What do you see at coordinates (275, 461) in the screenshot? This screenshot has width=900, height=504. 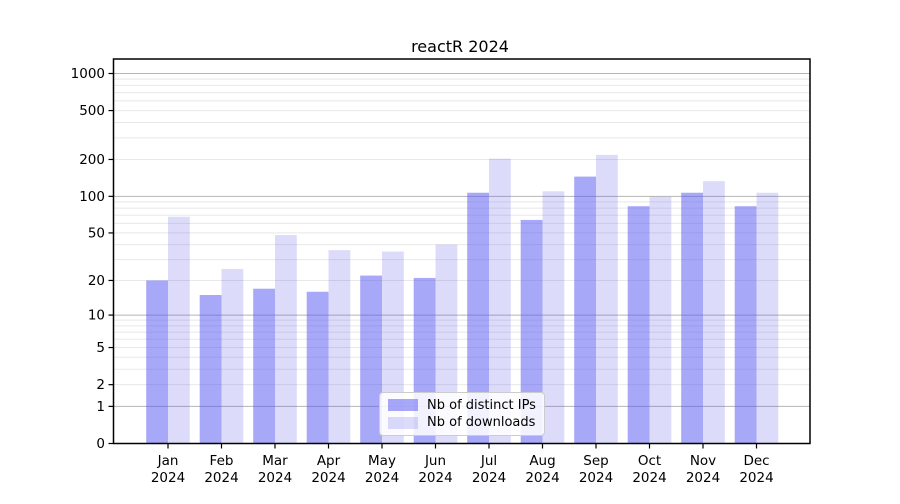 I see `x-tick-label-month: Mar` at bounding box center [275, 461].